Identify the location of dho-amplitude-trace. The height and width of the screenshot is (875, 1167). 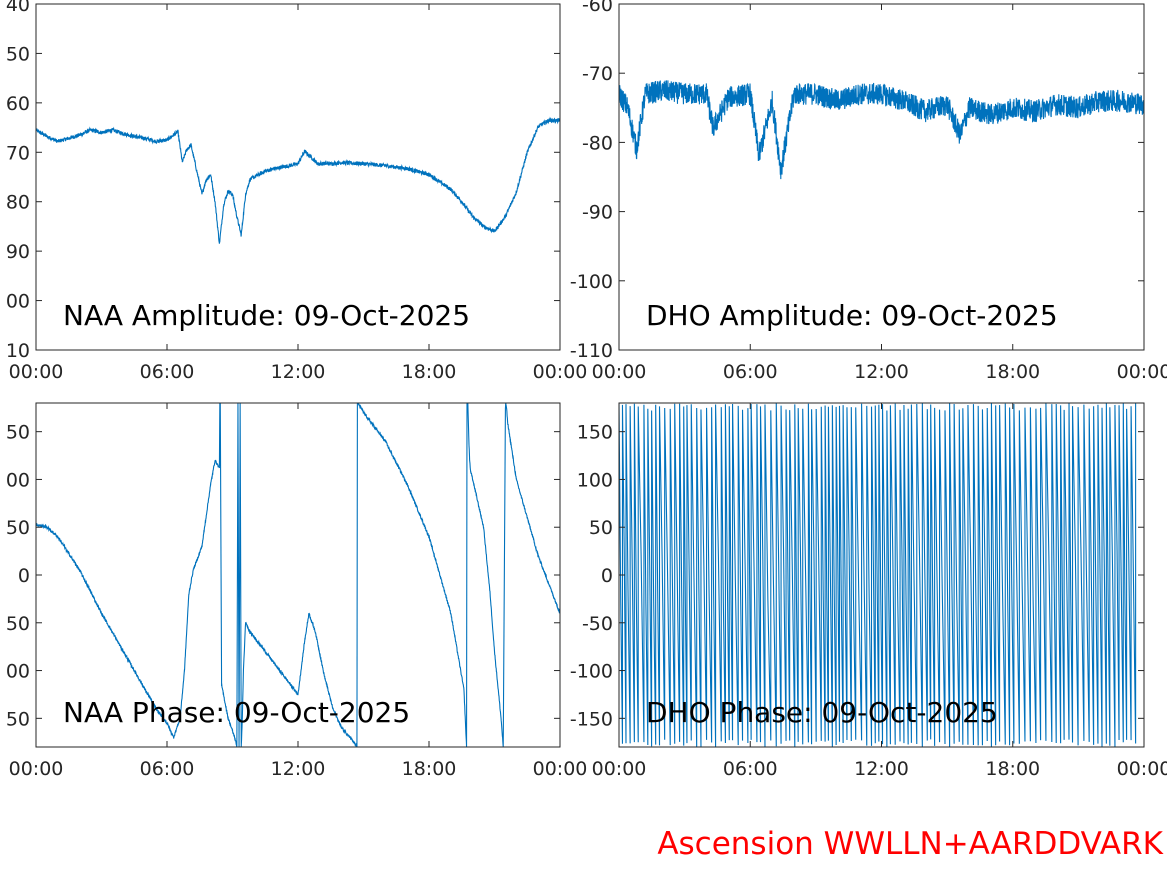
(881, 130).